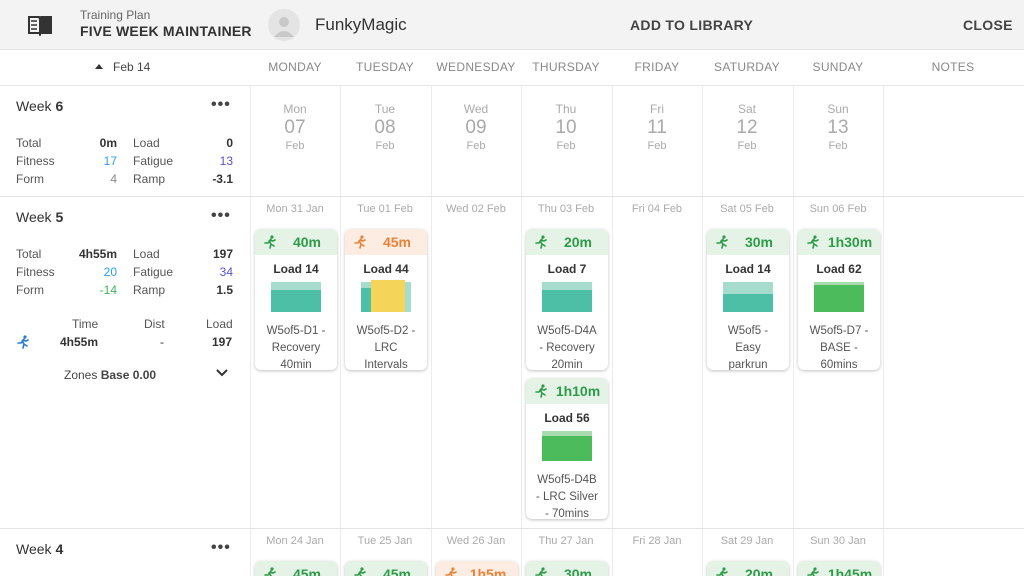 This screenshot has height=576, width=1024. Describe the element at coordinates (115, 15) in the screenshot. I see `plan-type-label: Training Plan` at that location.